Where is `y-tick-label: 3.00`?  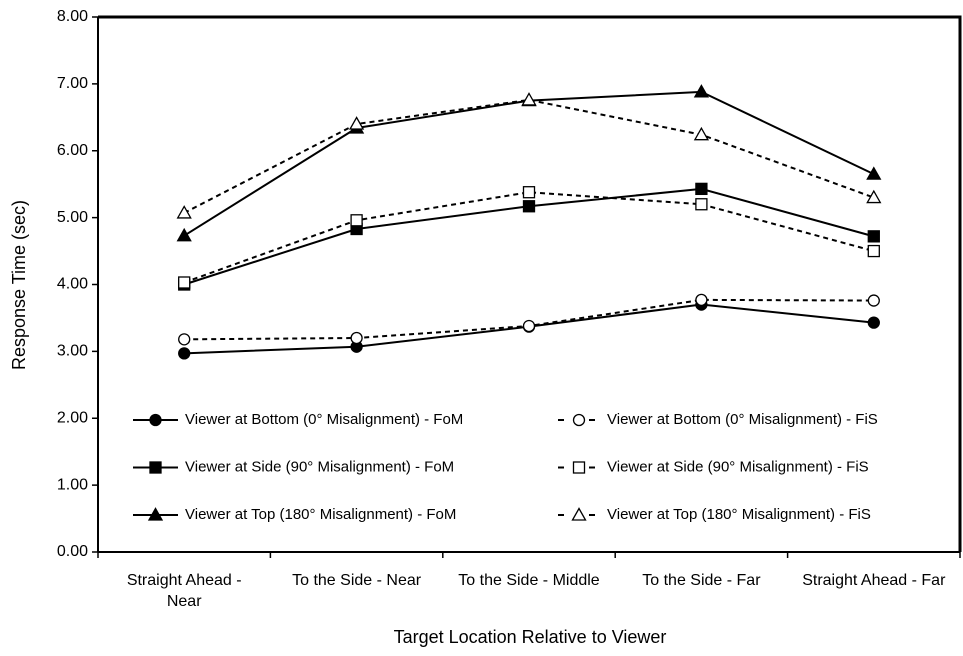
y-tick-label: 3.00 is located at coordinates (72, 351).